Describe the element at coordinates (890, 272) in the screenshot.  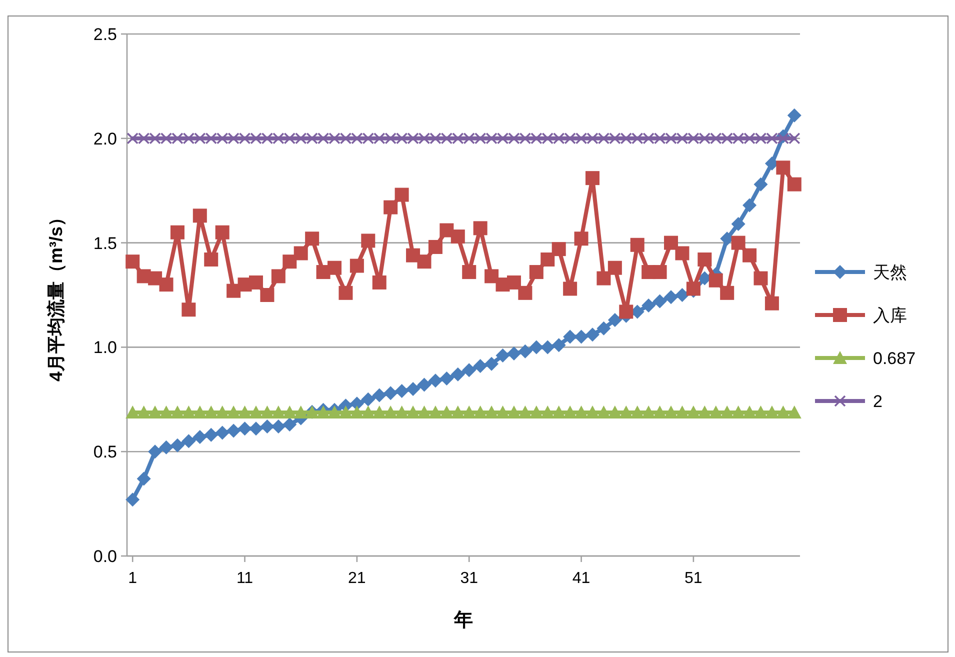
I see `legend-label: 天然` at that location.